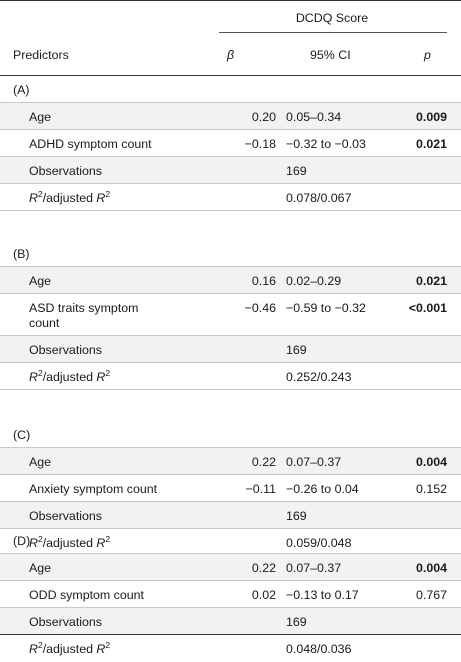 This screenshot has width=461, height=662. Describe the element at coordinates (427, 308) in the screenshot. I see `p-value-cell: <0.001` at that location.